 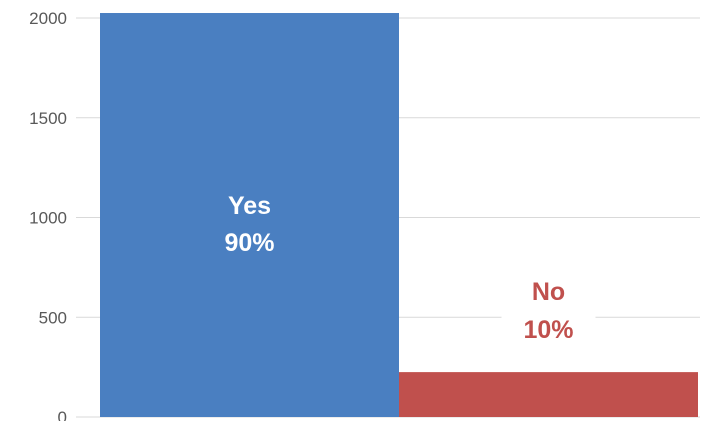 What do you see at coordinates (249, 243) in the screenshot?
I see `bar-percent-label: 90%` at bounding box center [249, 243].